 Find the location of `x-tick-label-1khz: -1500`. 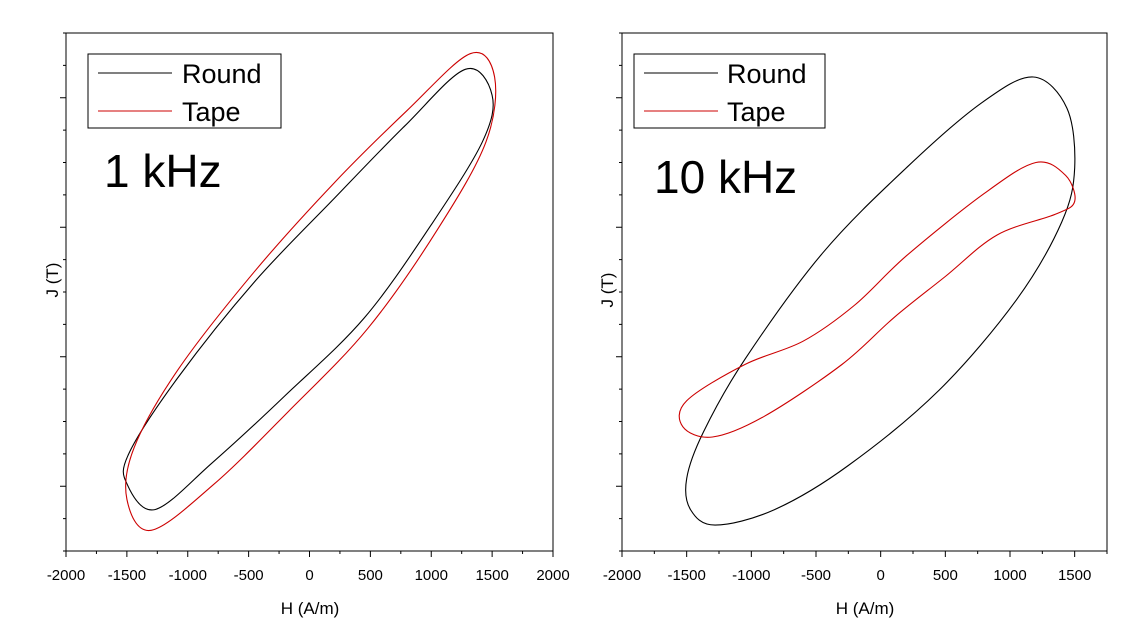

x-tick-label-1khz: -1500 is located at coordinates (127, 575).